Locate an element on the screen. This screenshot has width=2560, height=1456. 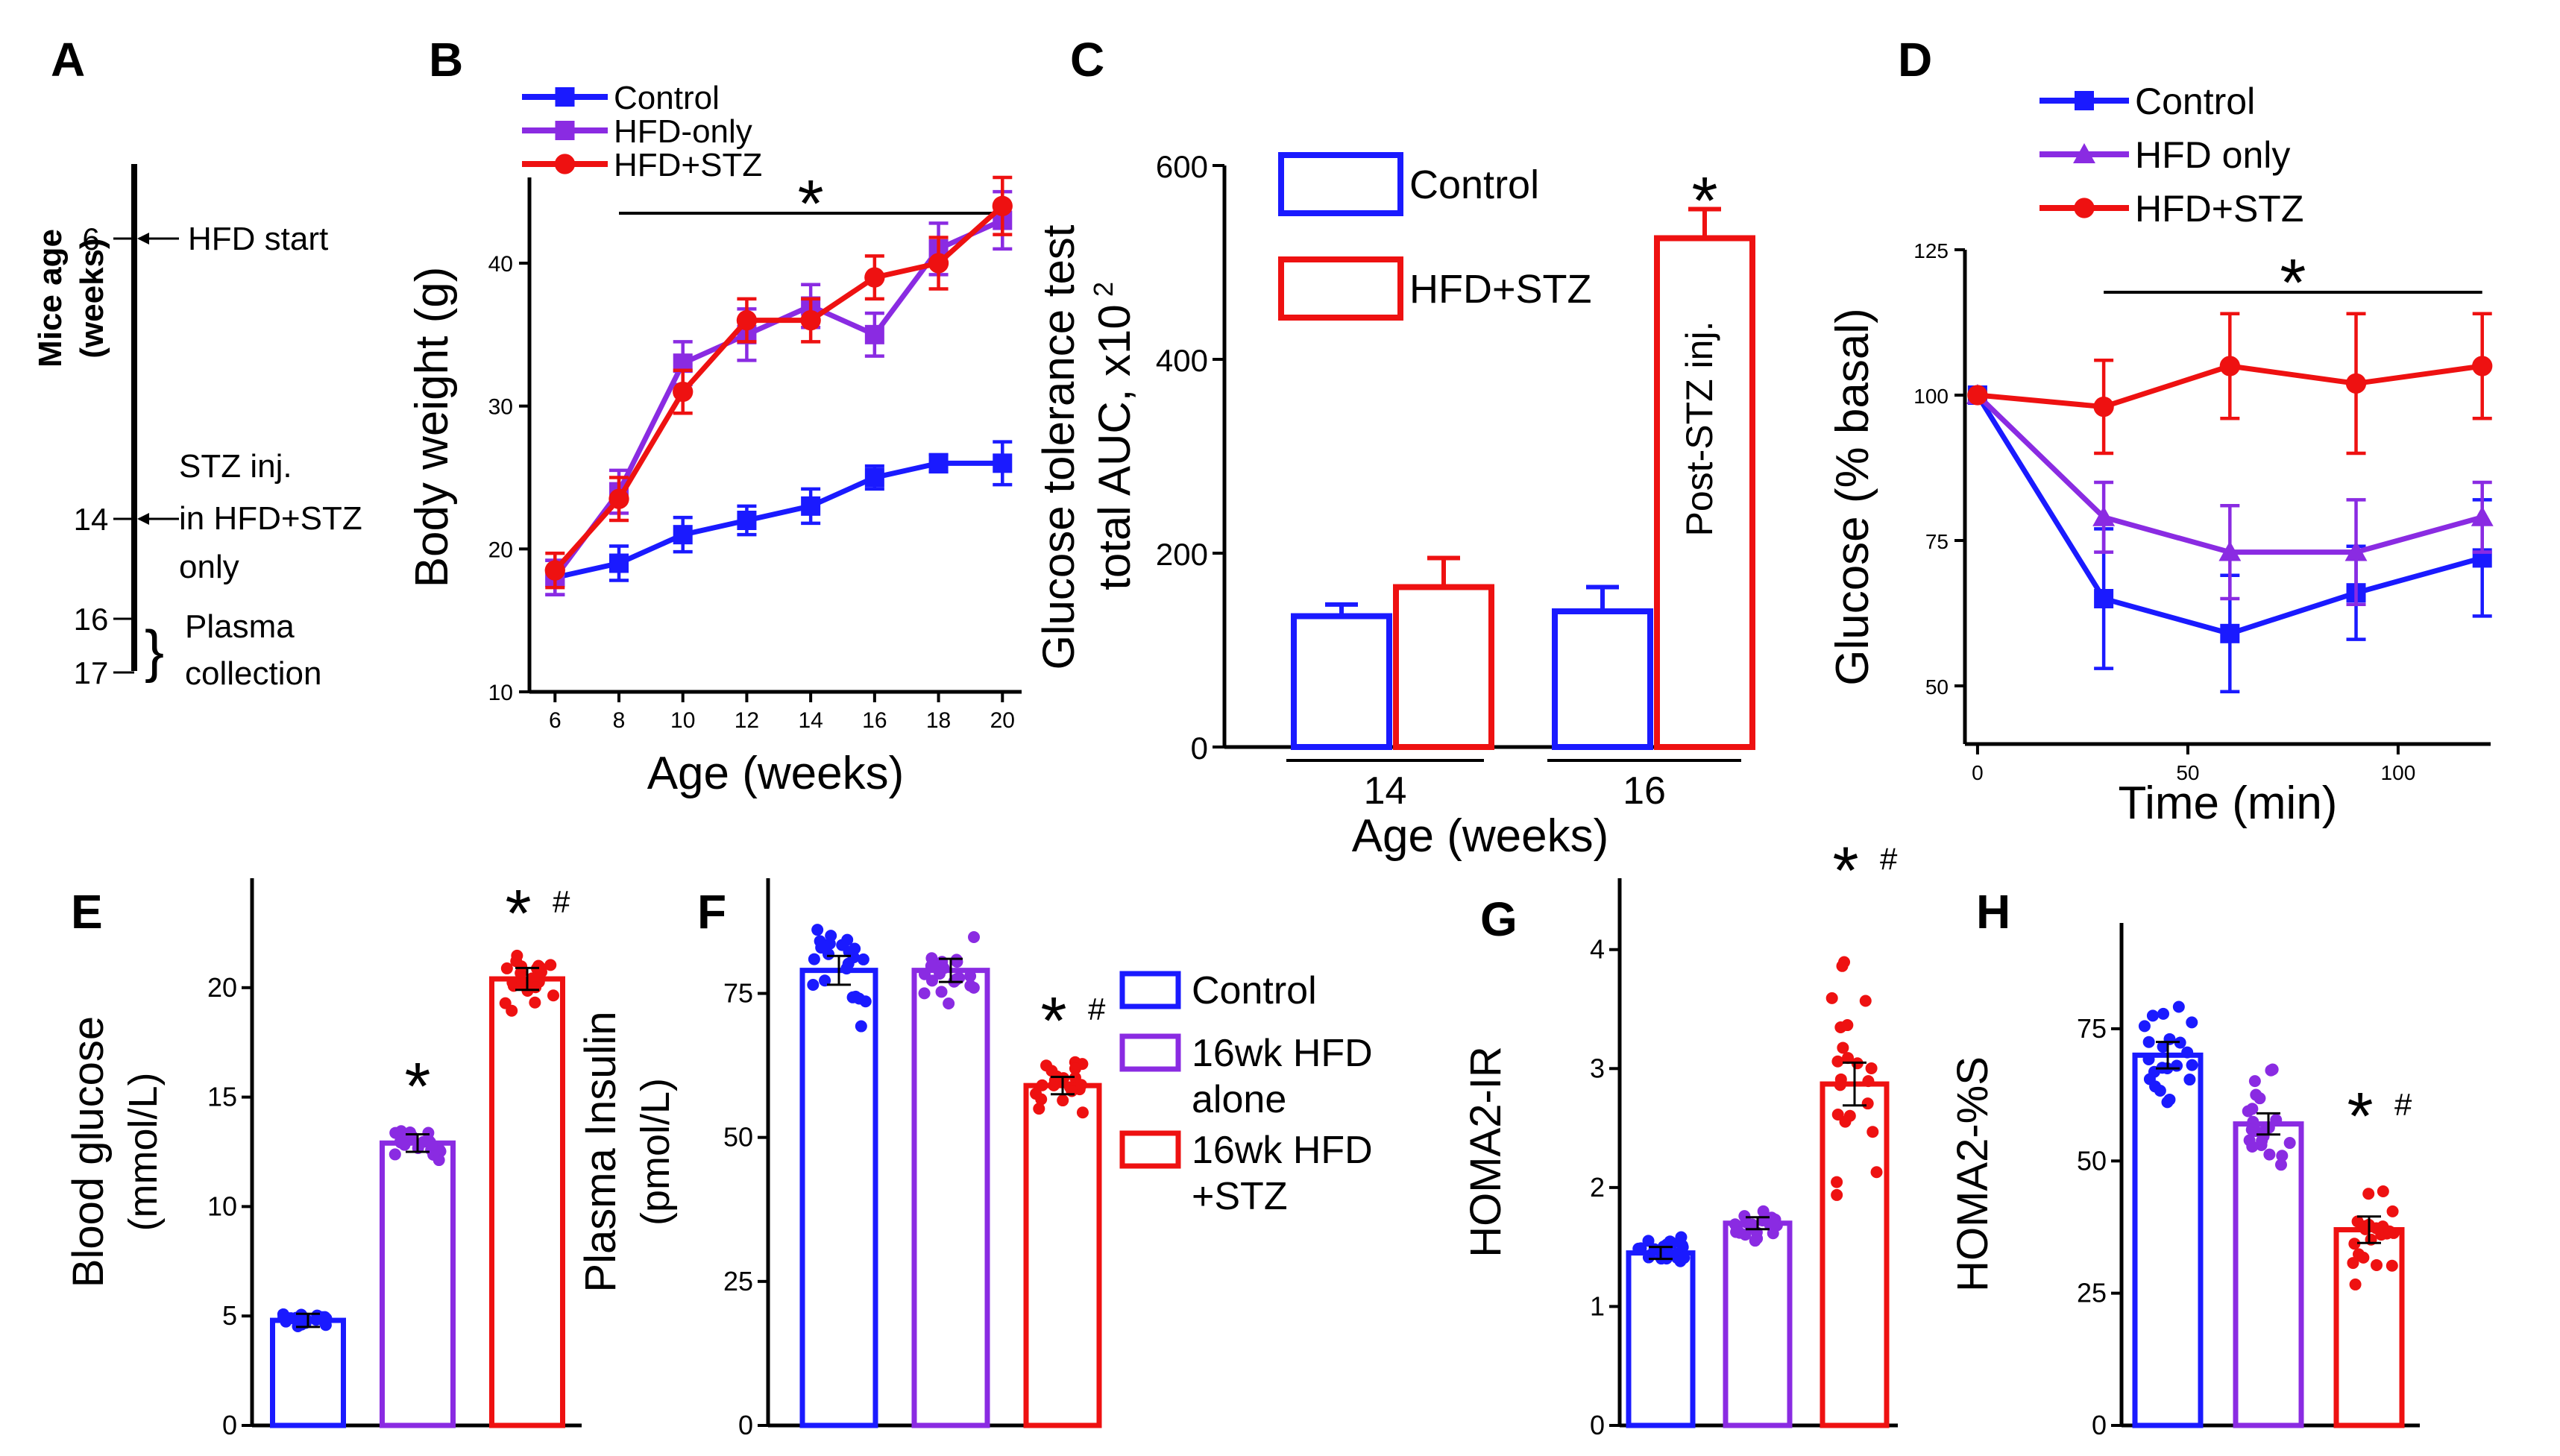
panel-b-y-label: Body weight (g) is located at coordinates (432, 427).